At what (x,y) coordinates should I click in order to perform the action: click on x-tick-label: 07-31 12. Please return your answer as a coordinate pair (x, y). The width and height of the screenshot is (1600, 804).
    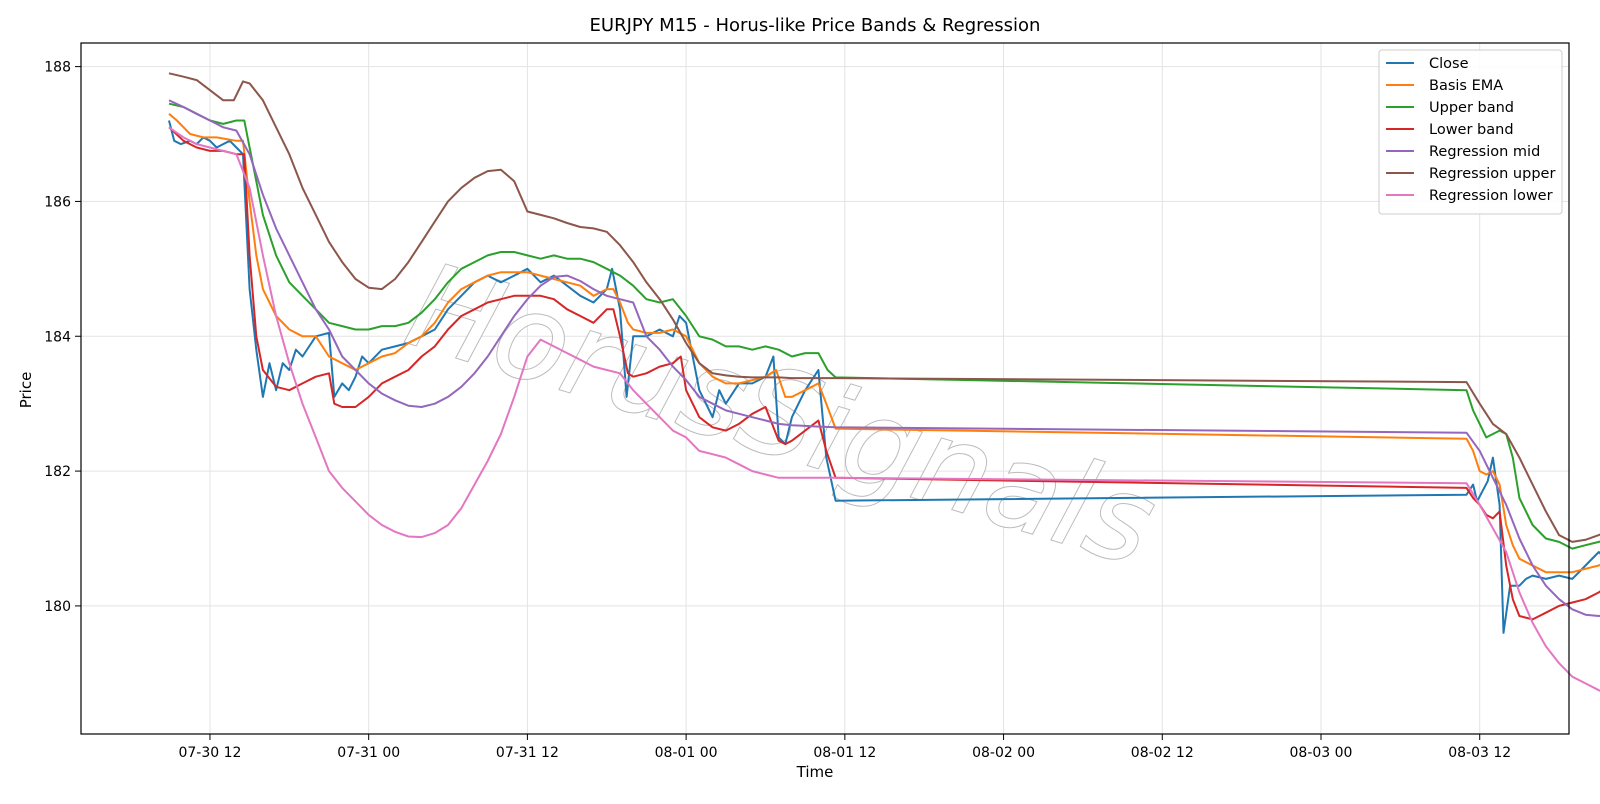
    Looking at the image, I should click on (527, 753).